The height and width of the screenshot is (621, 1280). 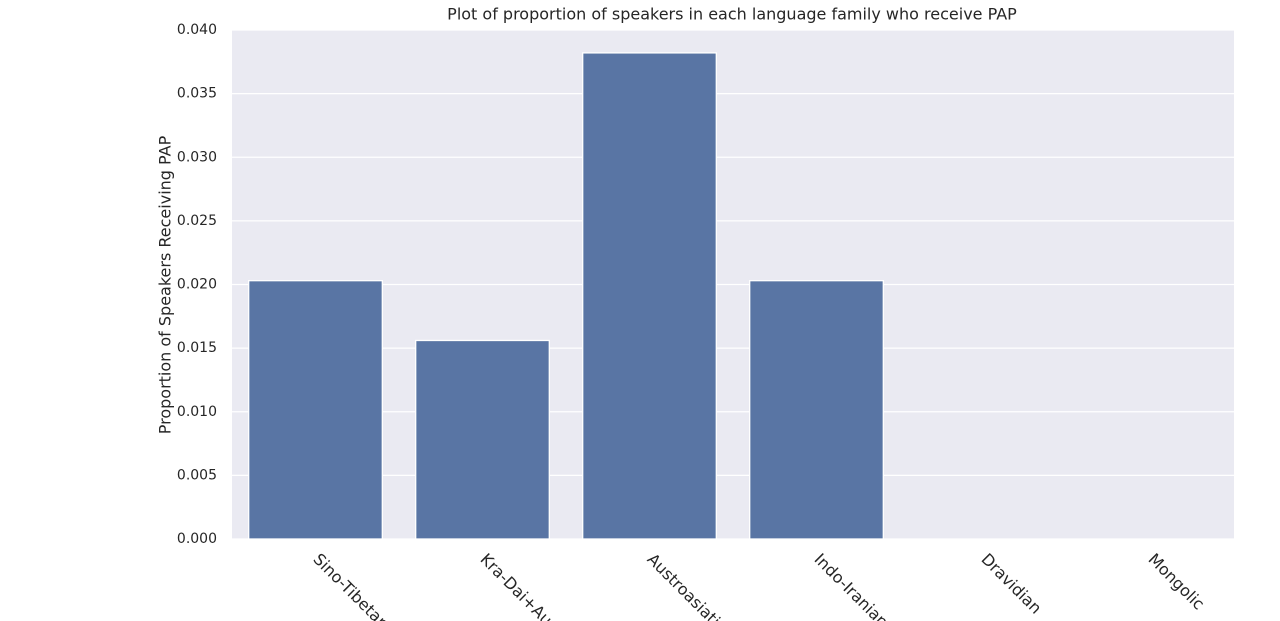 I want to click on x-tick-label: Kra-Dai+Austronesian, so click(x=545, y=585).